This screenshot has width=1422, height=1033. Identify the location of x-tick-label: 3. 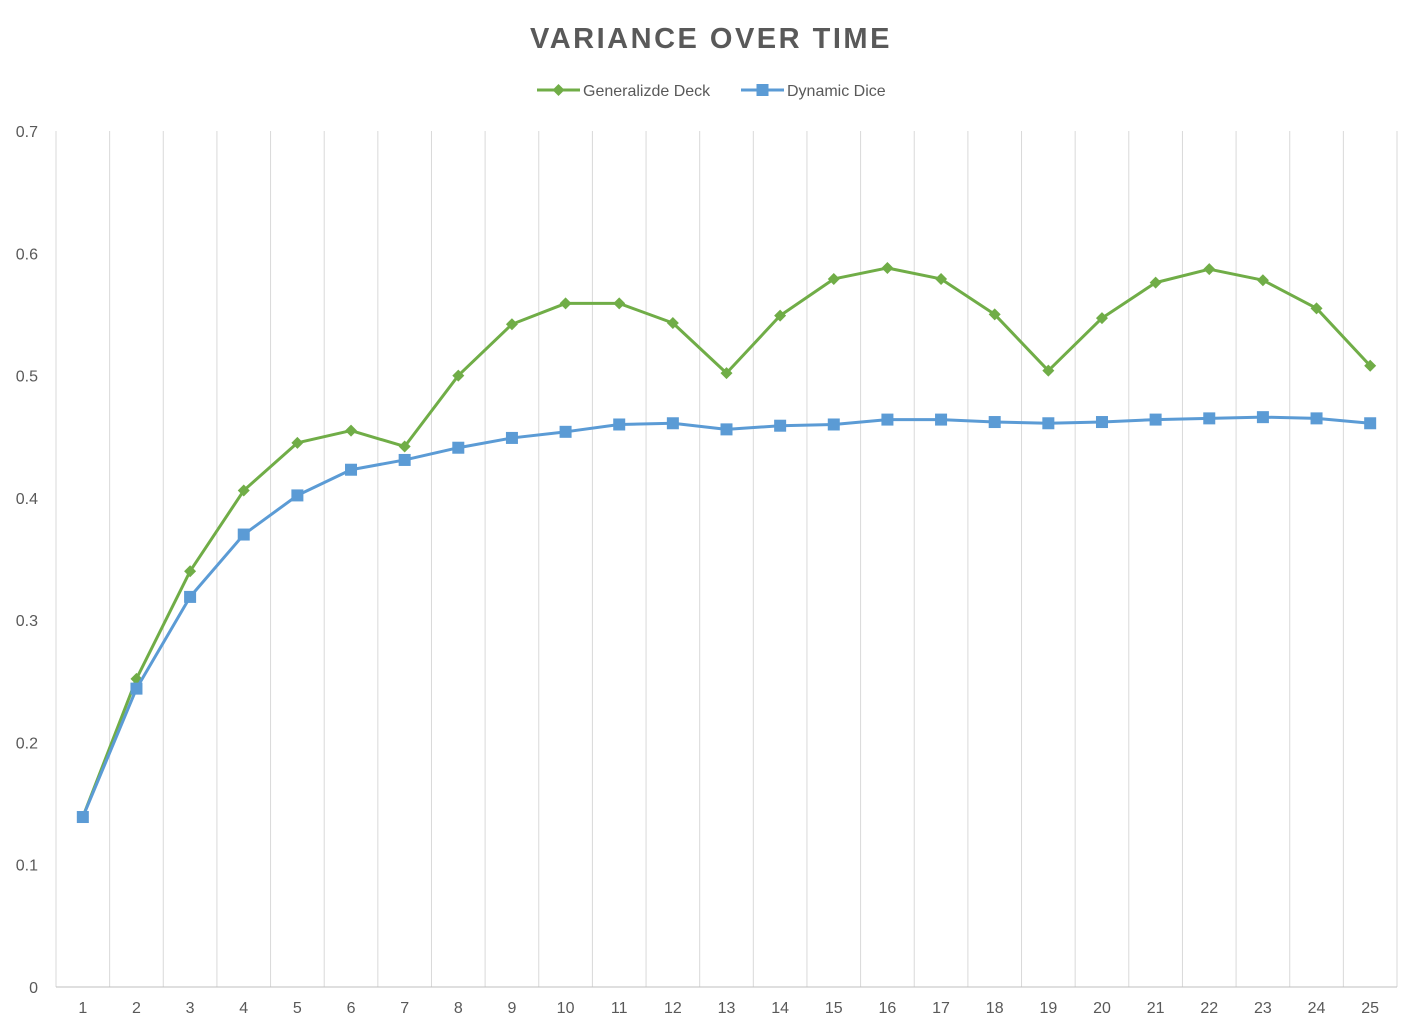
(190, 1008).